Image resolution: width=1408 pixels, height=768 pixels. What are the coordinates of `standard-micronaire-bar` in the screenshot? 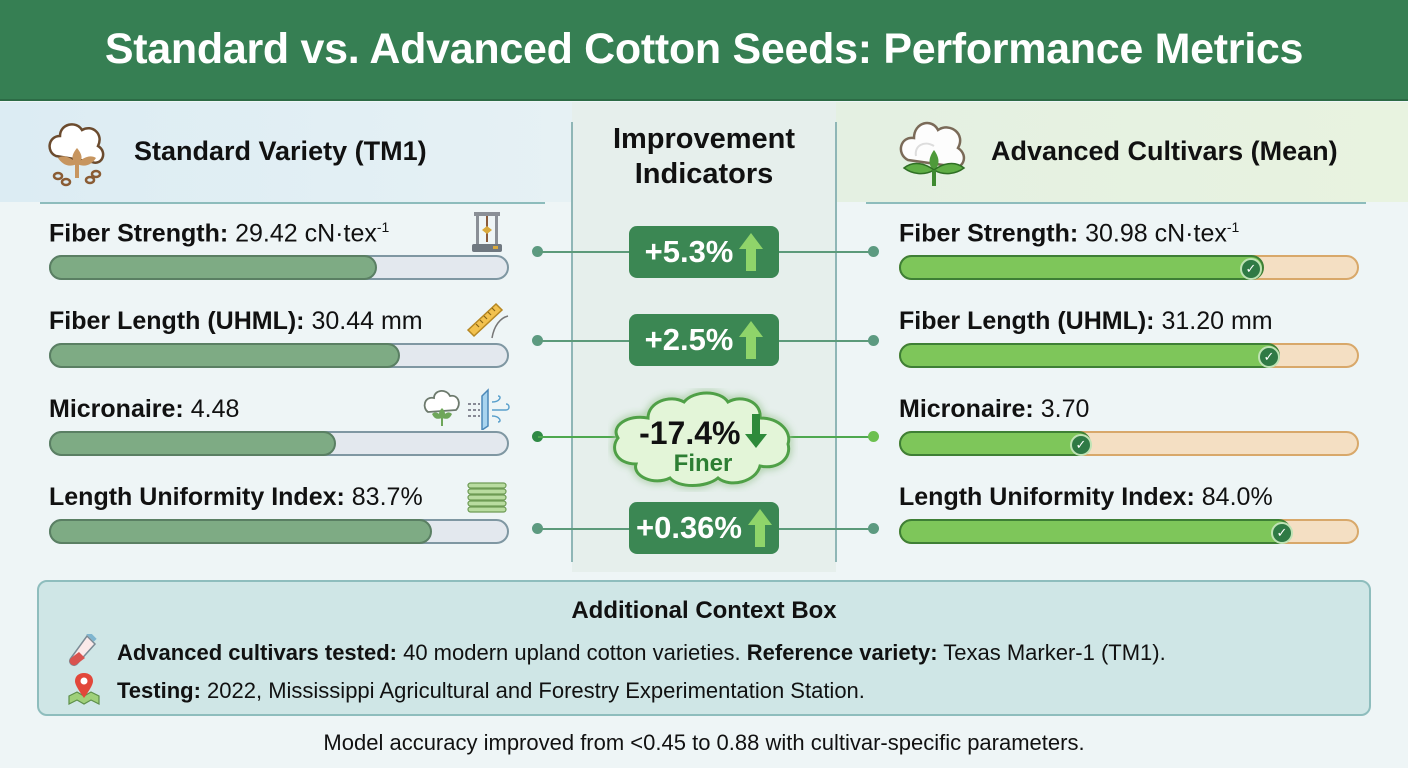 It's located at (279, 443).